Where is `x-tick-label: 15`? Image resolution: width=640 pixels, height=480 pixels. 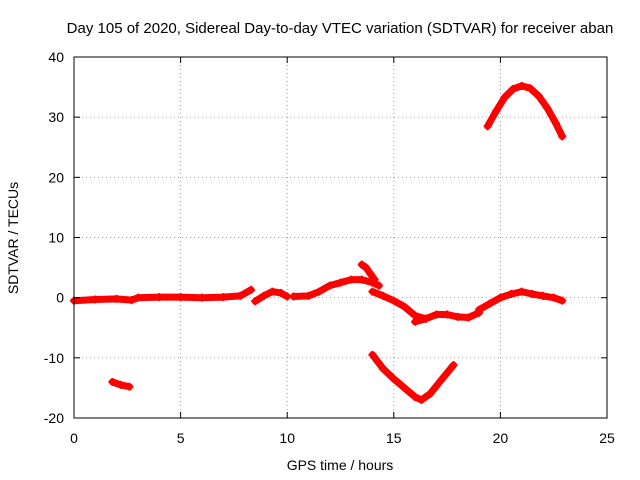 x-tick-label: 15 is located at coordinates (394, 438).